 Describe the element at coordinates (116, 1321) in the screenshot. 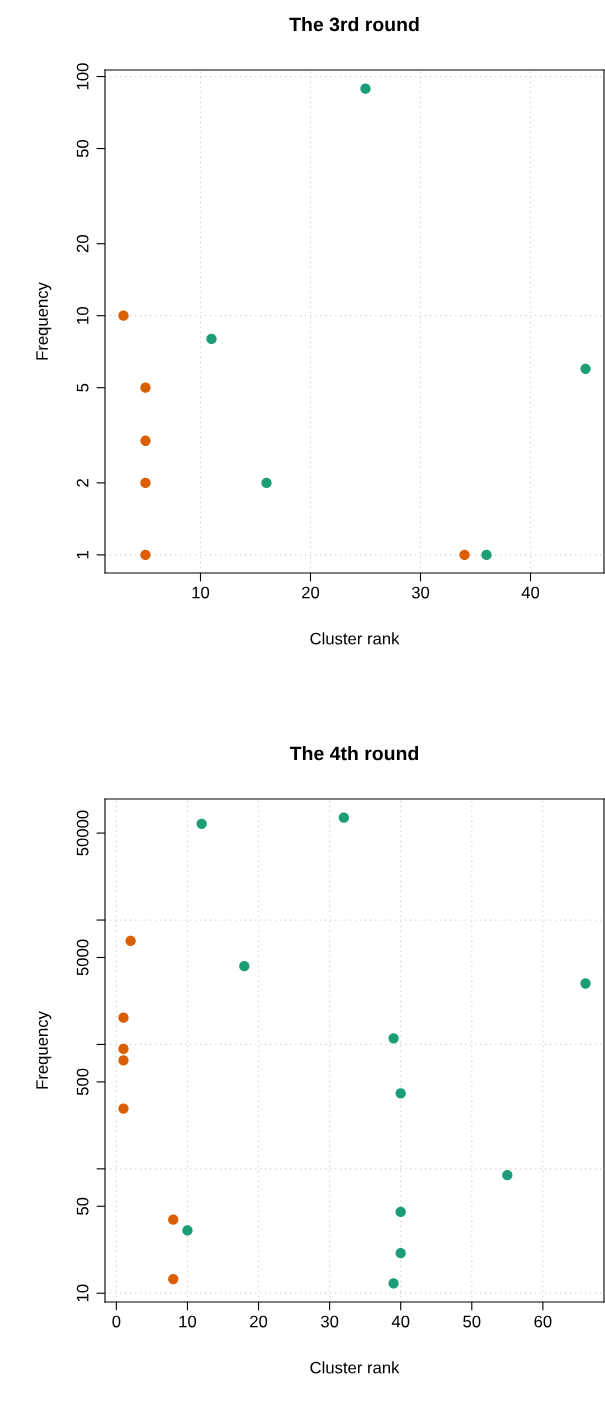

I see `x-tick-label: 0` at that location.